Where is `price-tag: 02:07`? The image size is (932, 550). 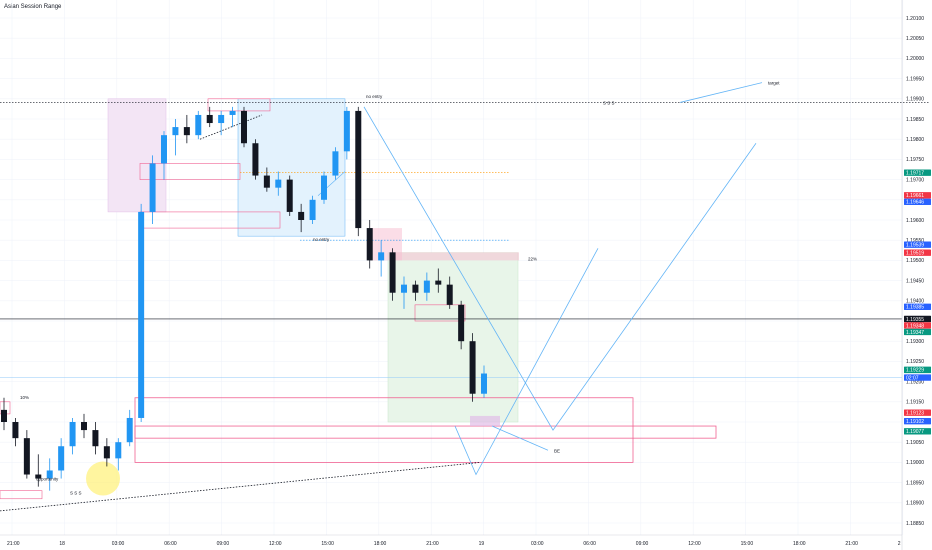 price-tag: 02:07 is located at coordinates (917, 377).